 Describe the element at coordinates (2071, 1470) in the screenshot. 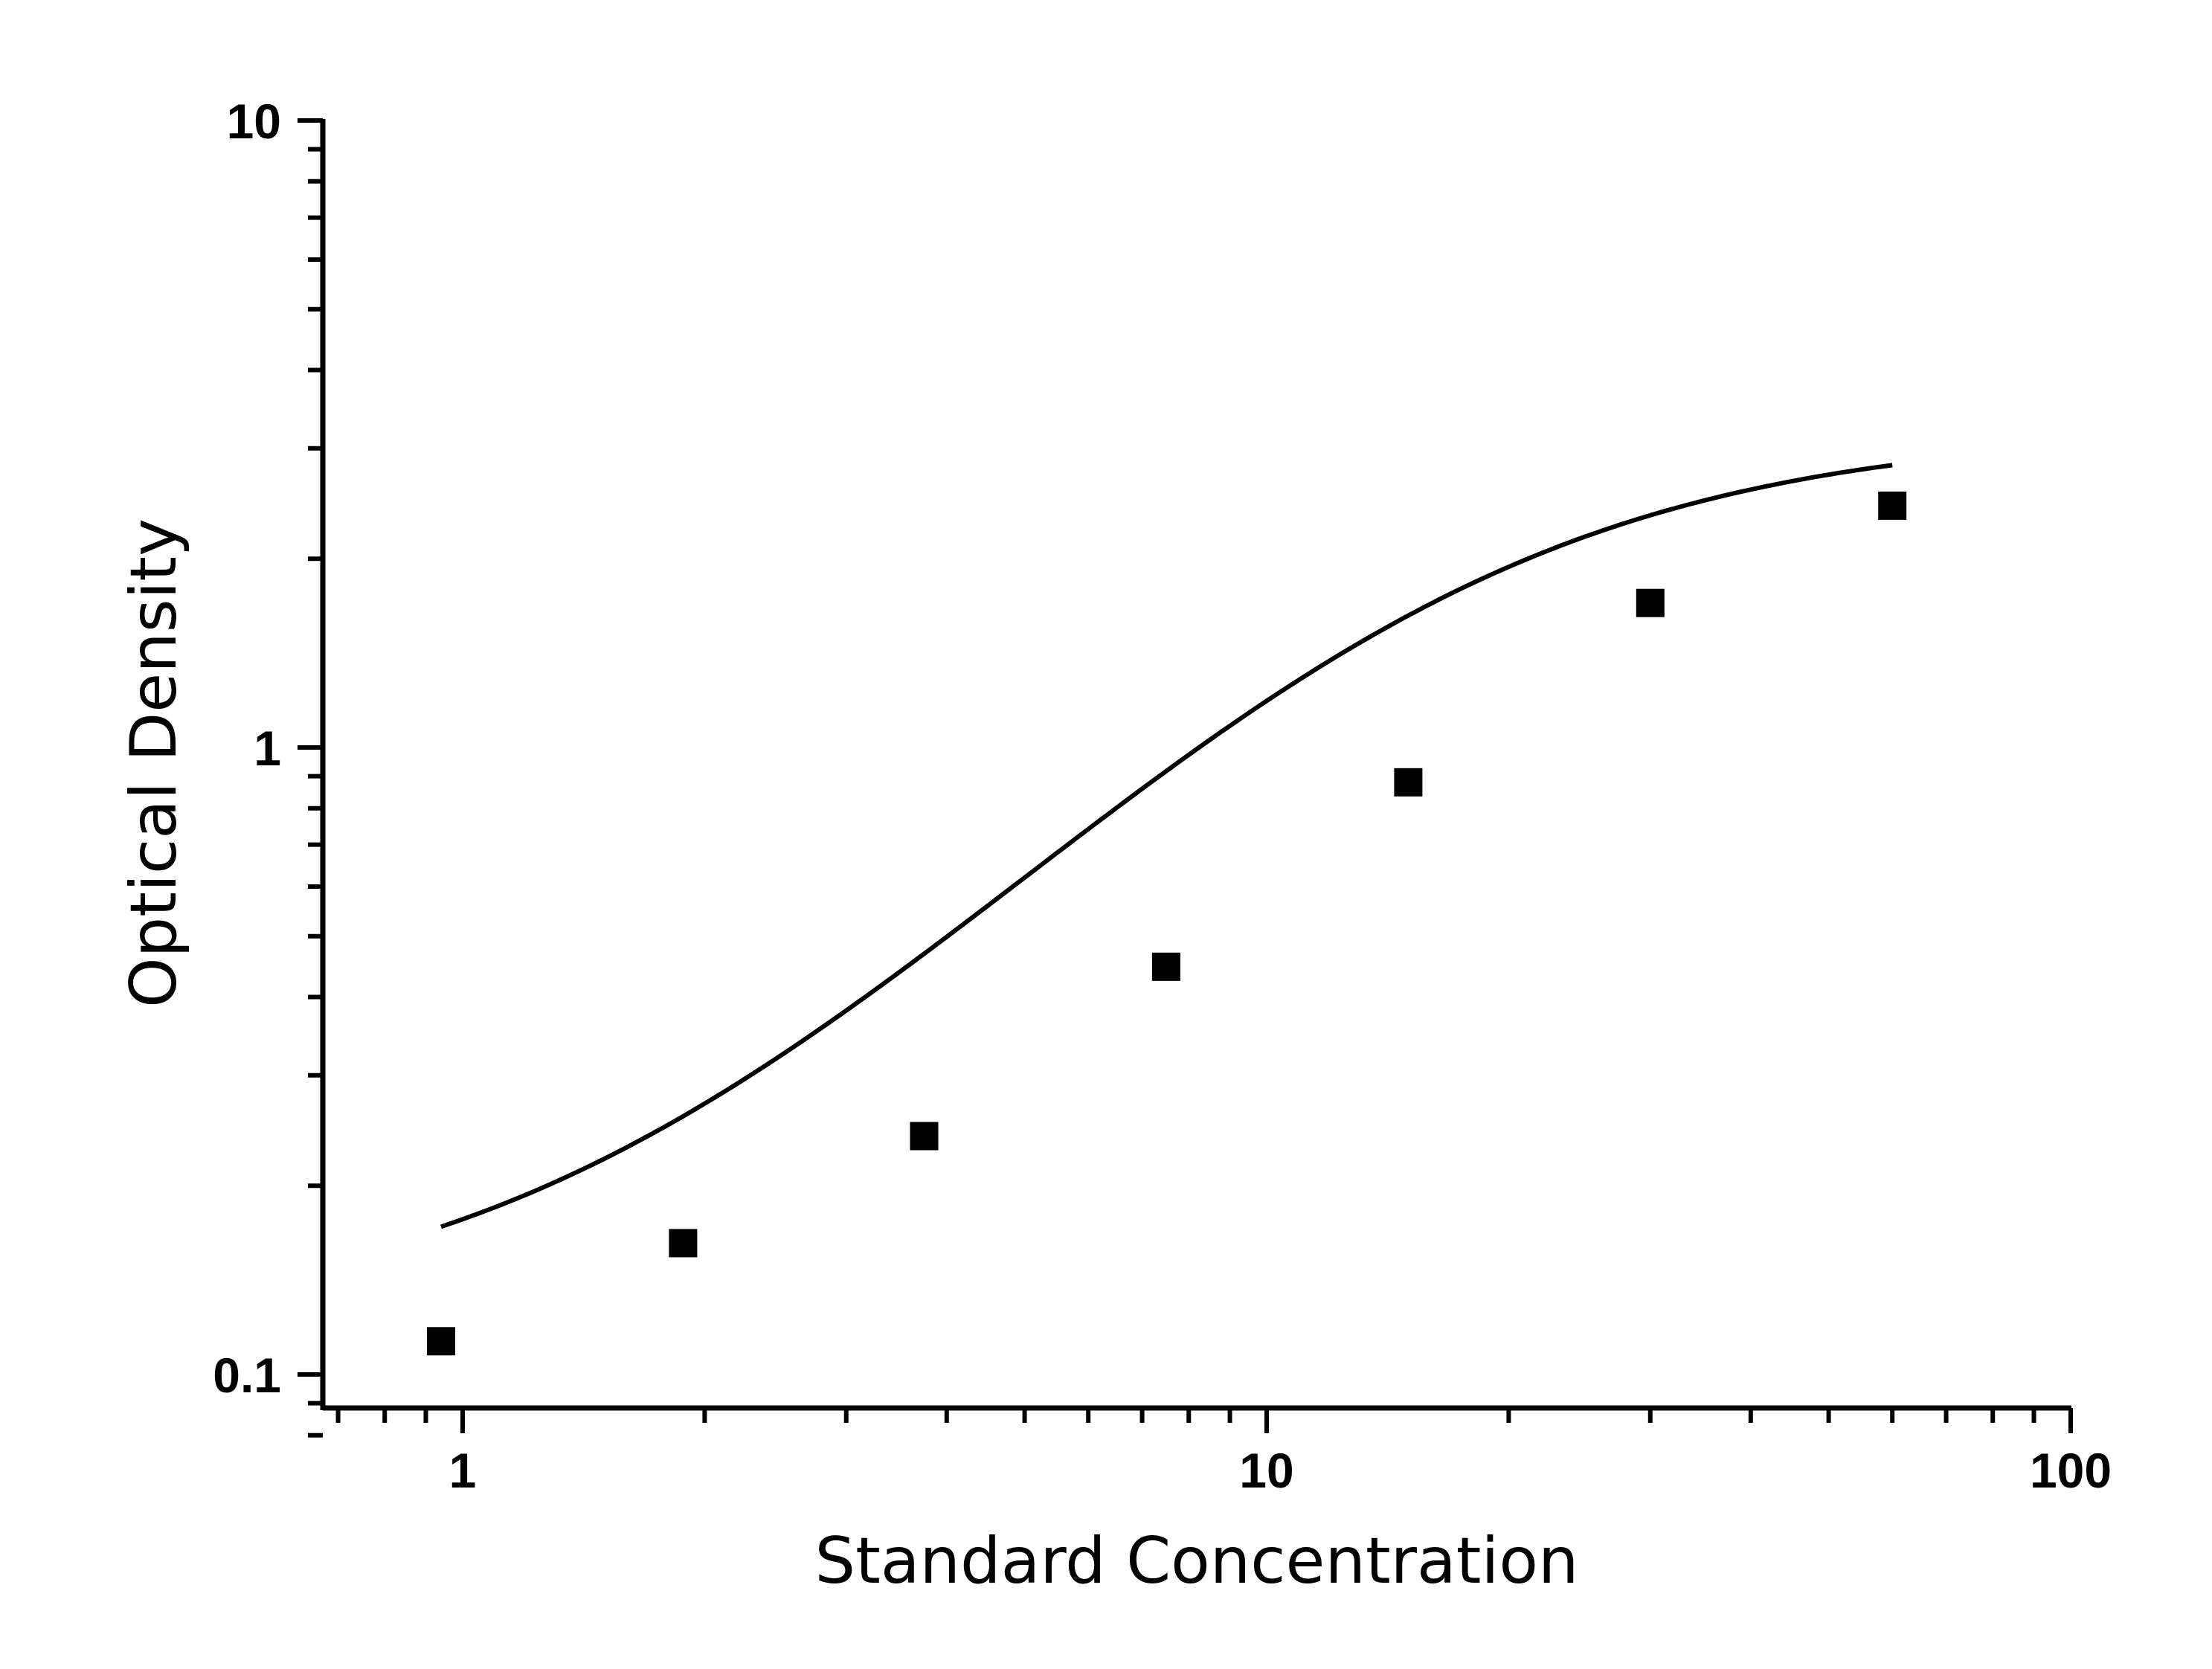

I see `x-tick-label: 100` at that location.